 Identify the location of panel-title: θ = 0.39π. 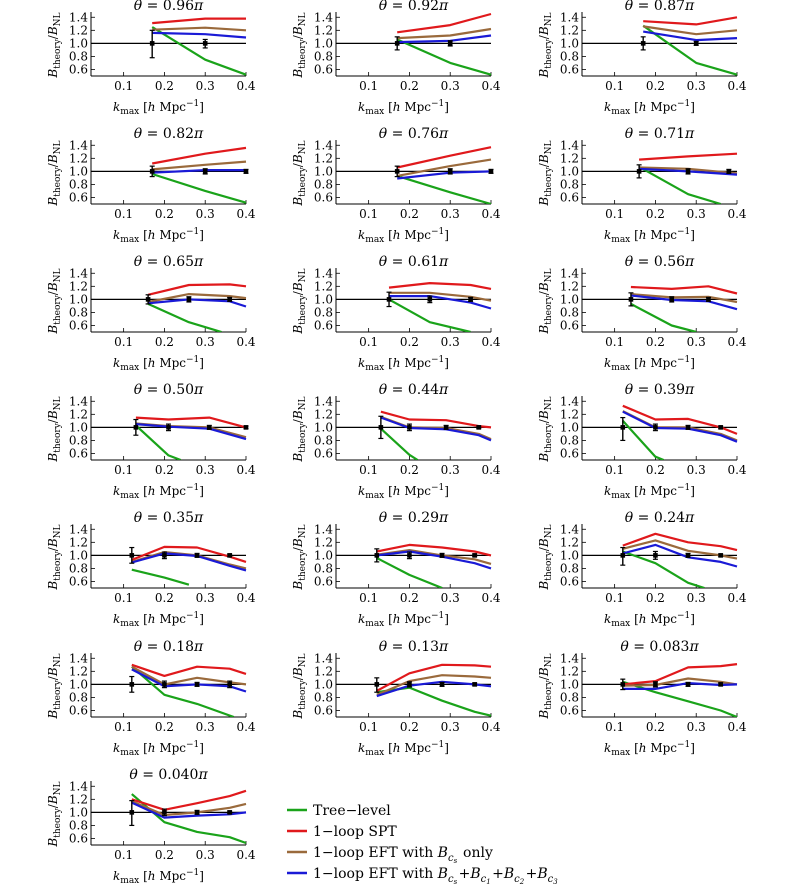
(660, 390).